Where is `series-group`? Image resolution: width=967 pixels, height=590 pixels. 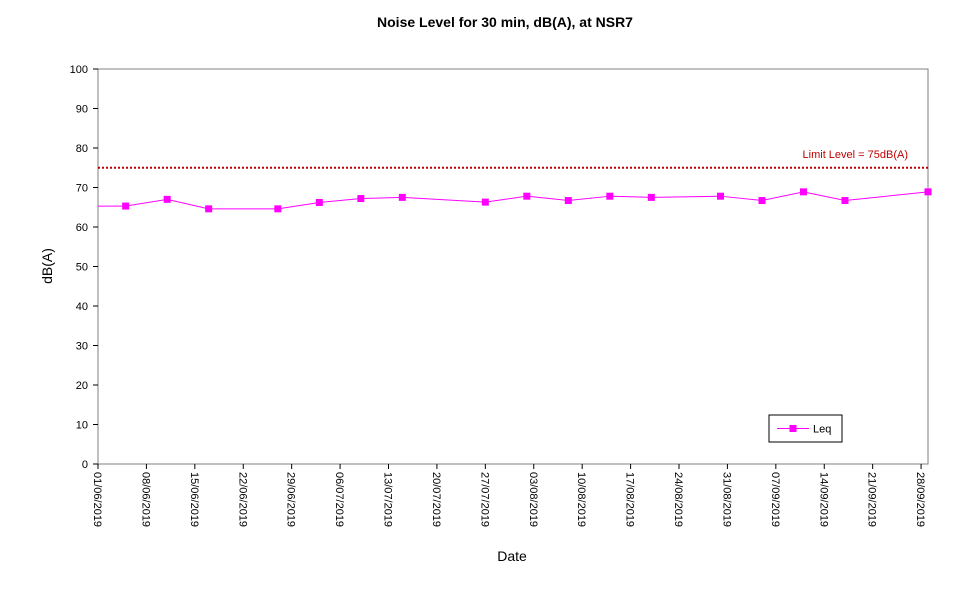 series-group is located at coordinates (515, 200).